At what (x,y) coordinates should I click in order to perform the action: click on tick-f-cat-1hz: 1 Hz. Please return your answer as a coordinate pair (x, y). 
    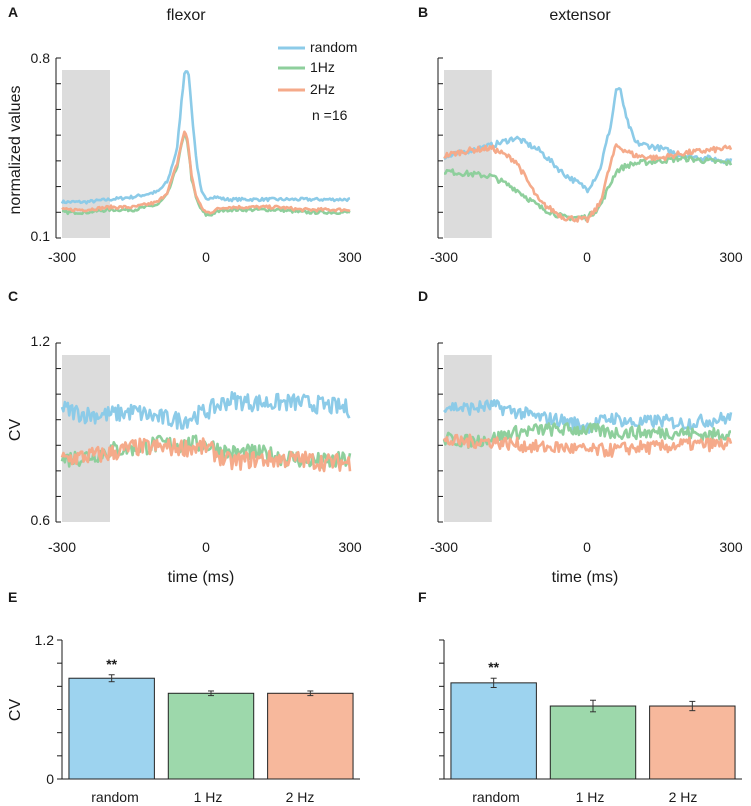
    Looking at the image, I should click on (590, 797).